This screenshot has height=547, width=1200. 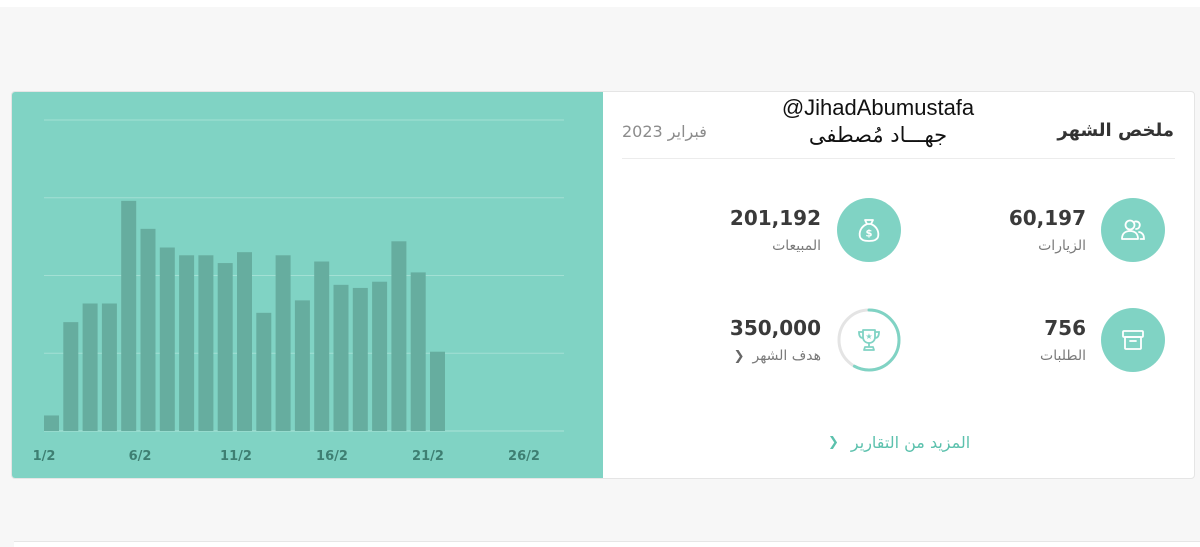 What do you see at coordinates (878, 121) in the screenshot?
I see `watermark: @JihadAbumustafa جهـــاد مُصطفى` at bounding box center [878, 121].